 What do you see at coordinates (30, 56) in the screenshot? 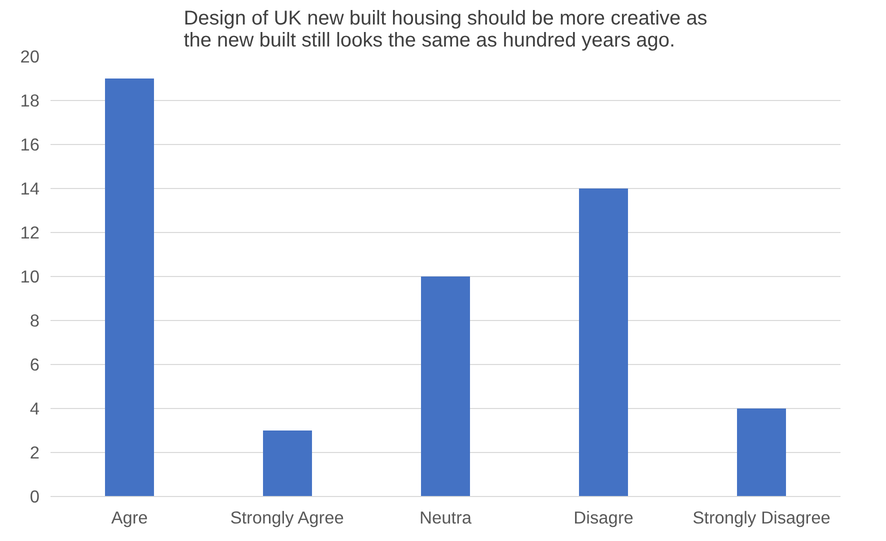
I see `y-tick-label: 20` at bounding box center [30, 56].